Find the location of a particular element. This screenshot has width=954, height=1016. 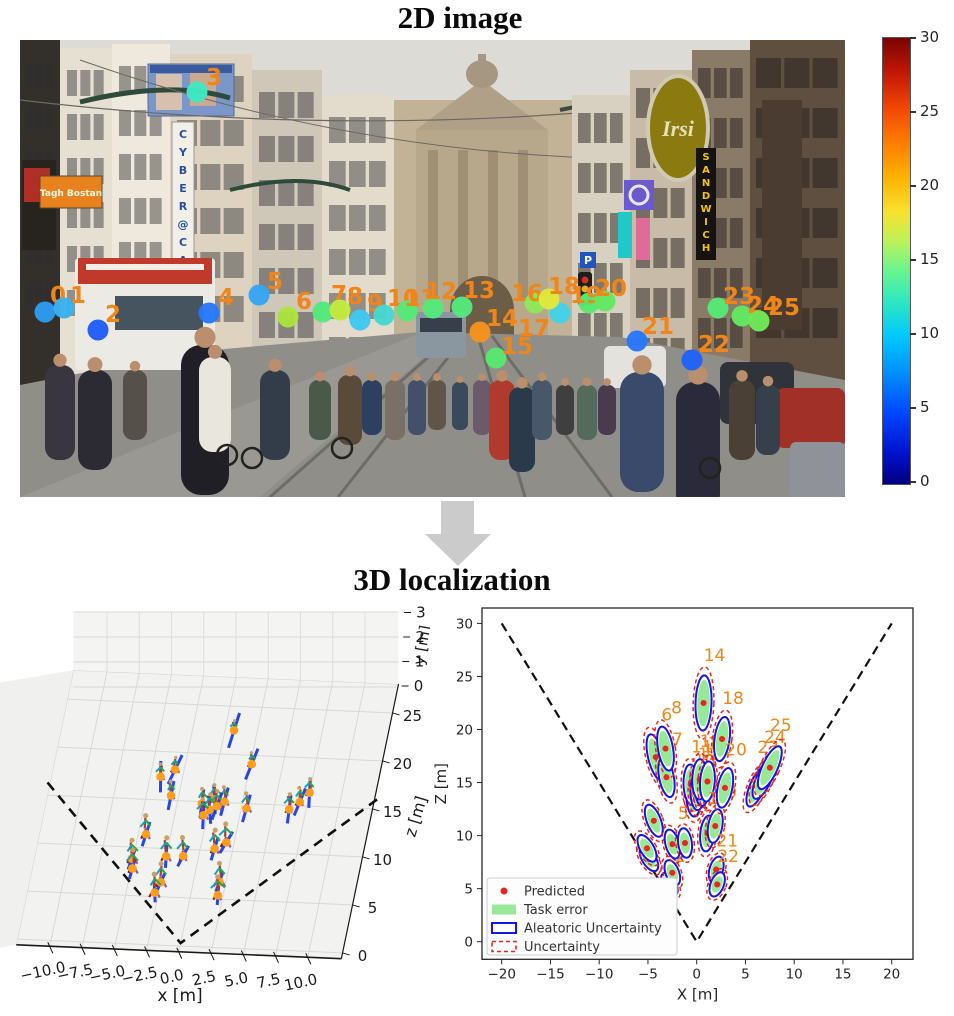

floor-grid-line is located at coordinates (336, 820).